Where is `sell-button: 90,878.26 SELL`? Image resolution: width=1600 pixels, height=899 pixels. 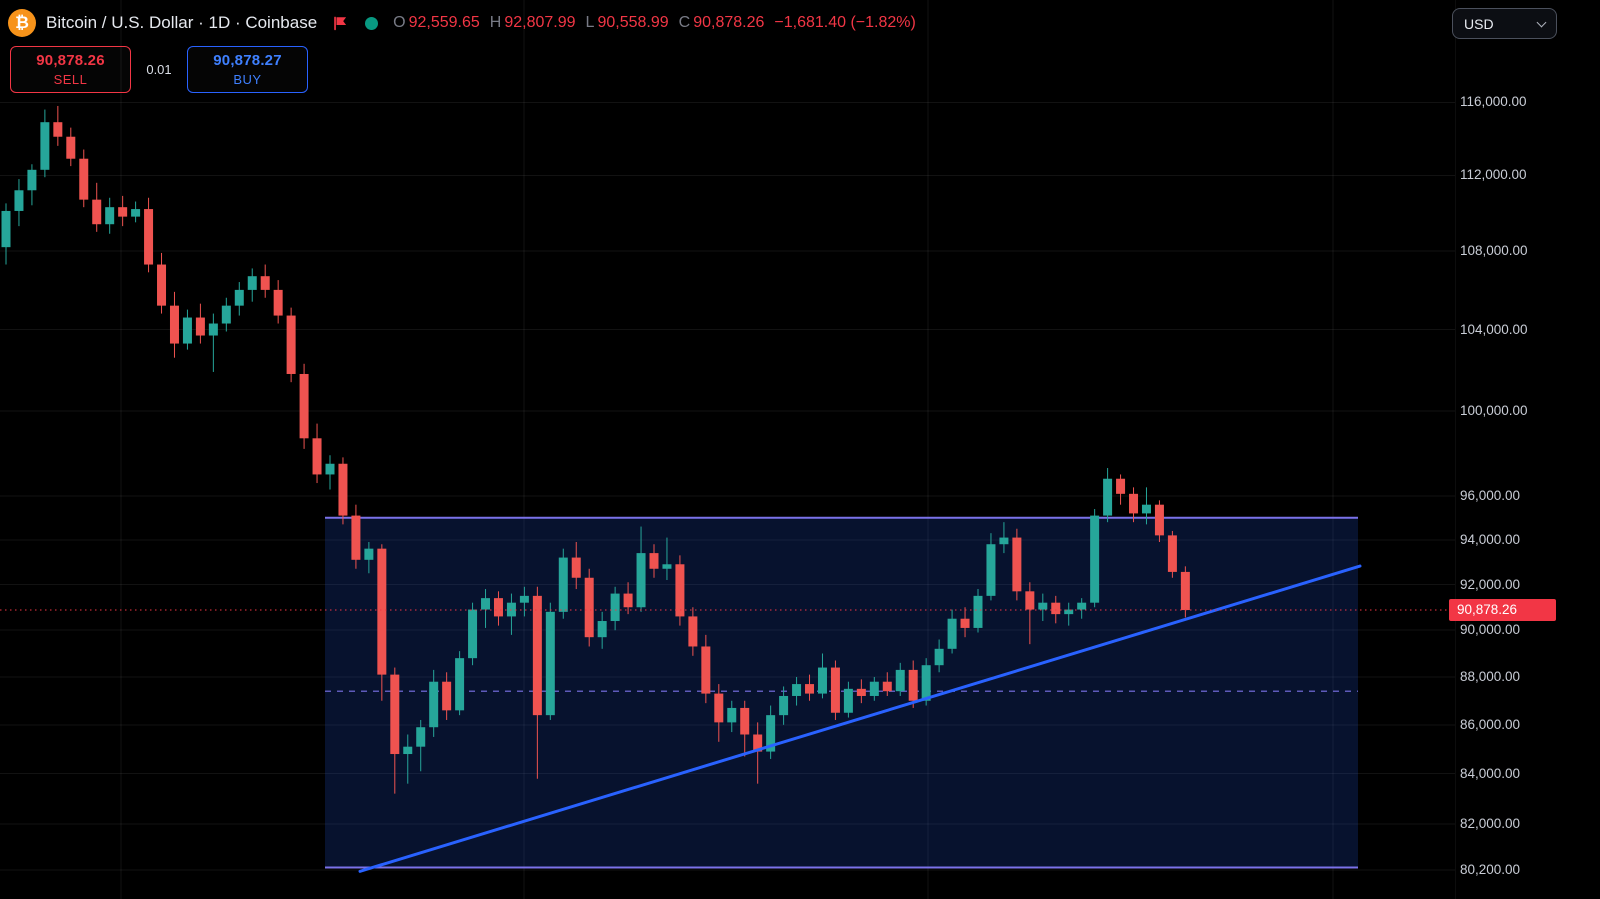 sell-button: 90,878.26 SELL is located at coordinates (70, 69).